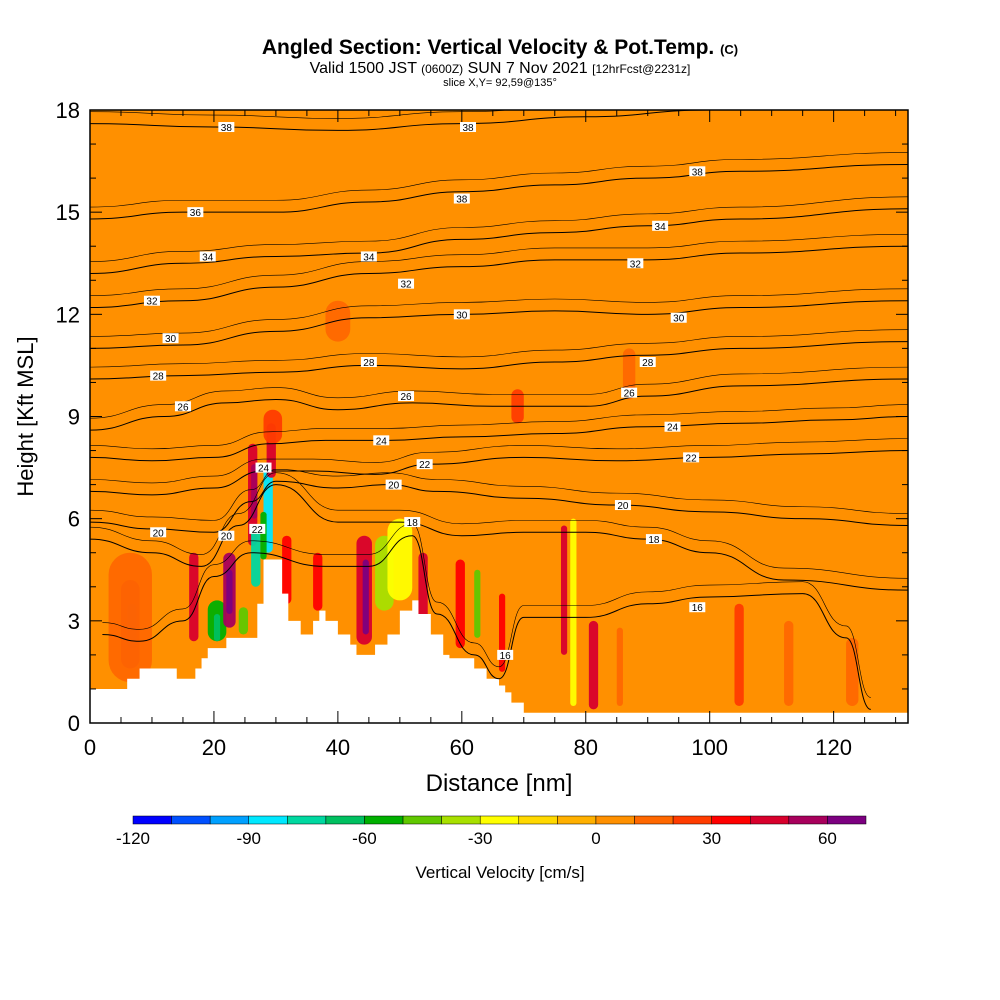  I want to click on x-tick-label: 120, so click(833, 747).